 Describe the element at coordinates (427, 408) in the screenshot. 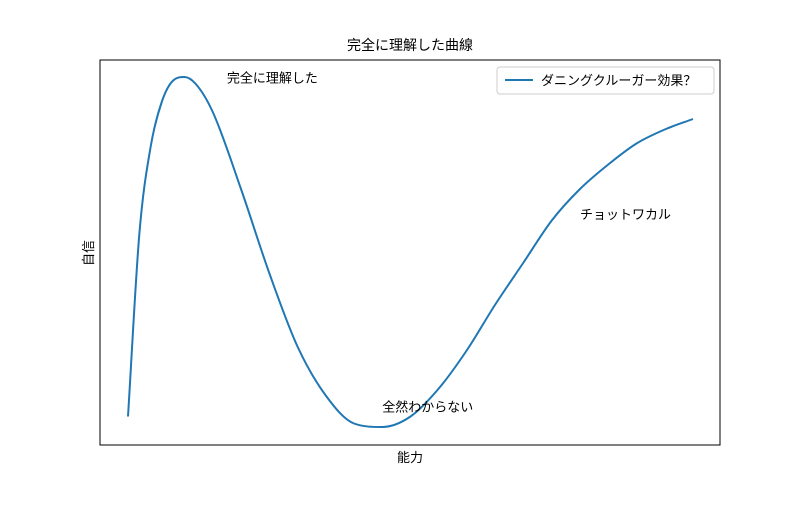

I see `annotation-label-2: 全然わからない` at that location.